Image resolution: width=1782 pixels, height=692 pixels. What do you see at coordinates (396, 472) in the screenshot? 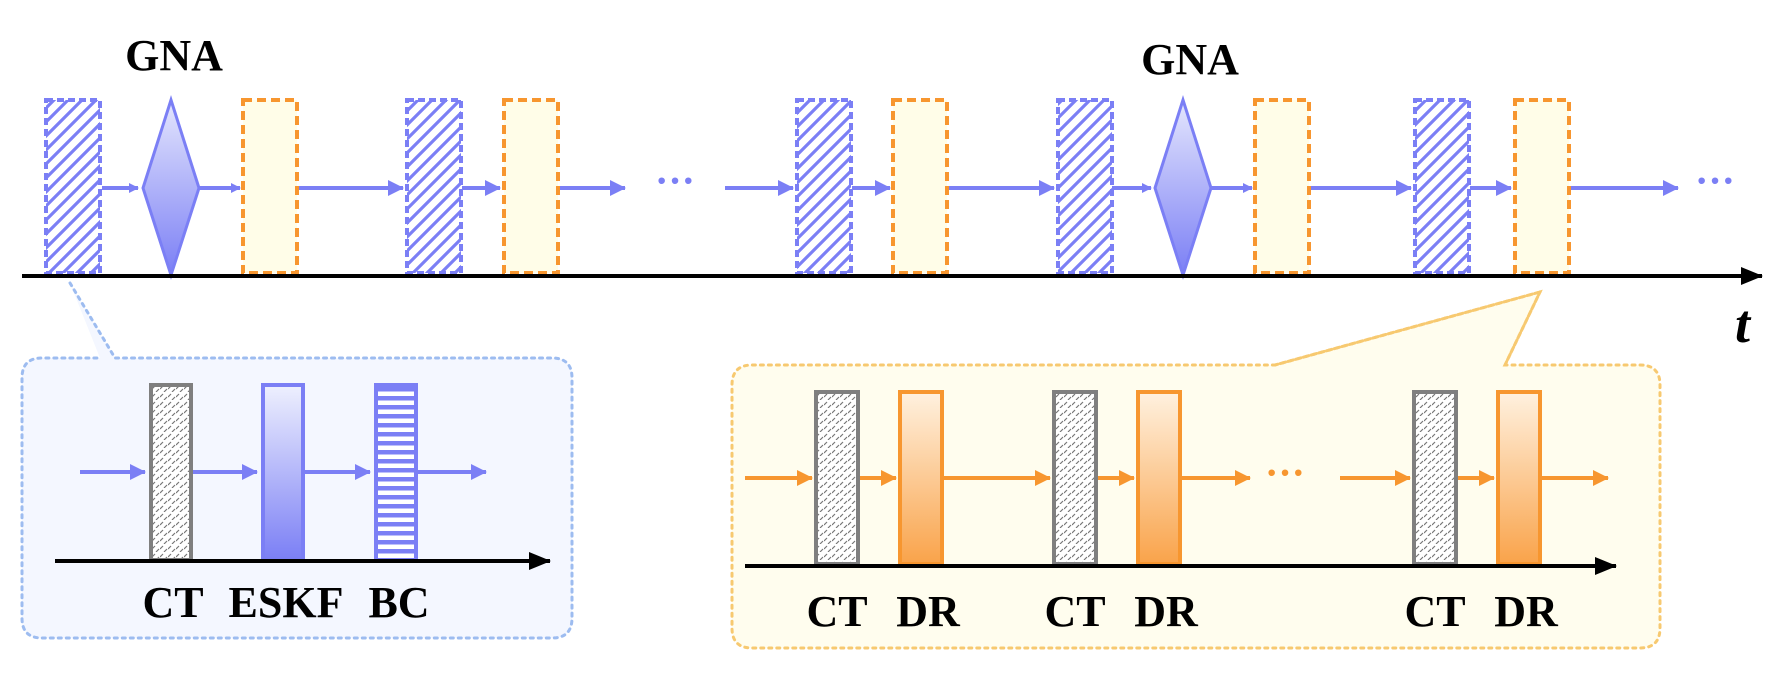
I see `bc-block` at bounding box center [396, 472].